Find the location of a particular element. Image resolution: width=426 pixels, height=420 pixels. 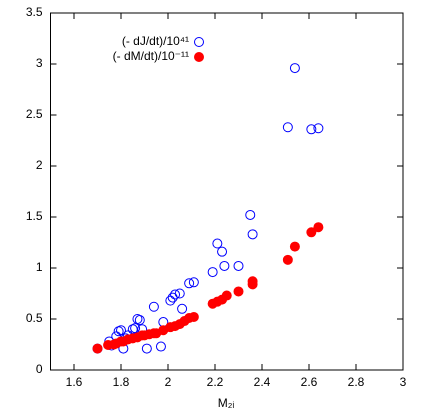

y-tick-label: 0.5 is located at coordinates (34, 318).